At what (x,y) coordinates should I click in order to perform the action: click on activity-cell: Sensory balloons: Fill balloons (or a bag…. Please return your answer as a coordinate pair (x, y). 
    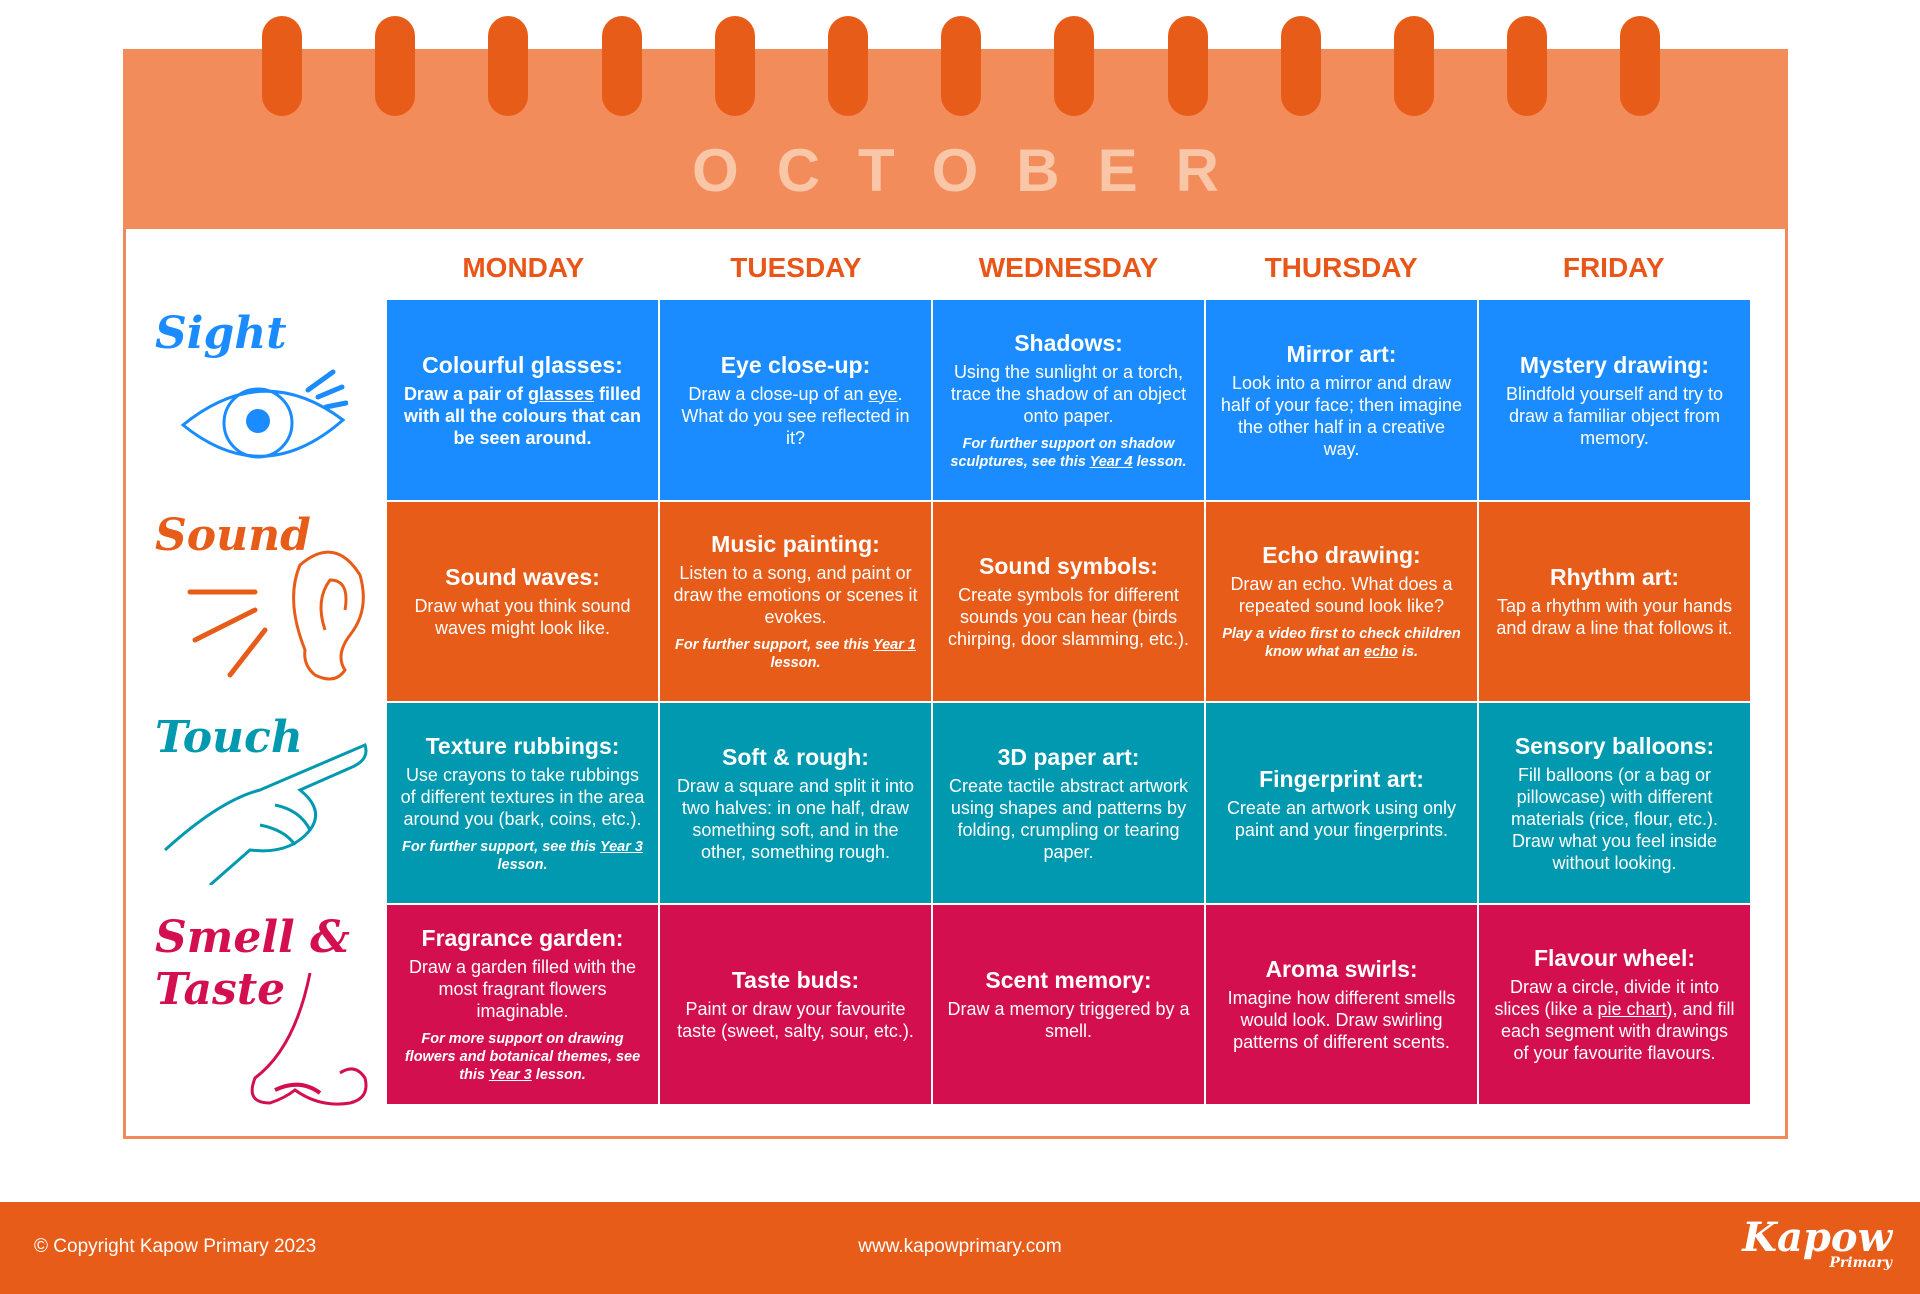
    Looking at the image, I should click on (1614, 803).